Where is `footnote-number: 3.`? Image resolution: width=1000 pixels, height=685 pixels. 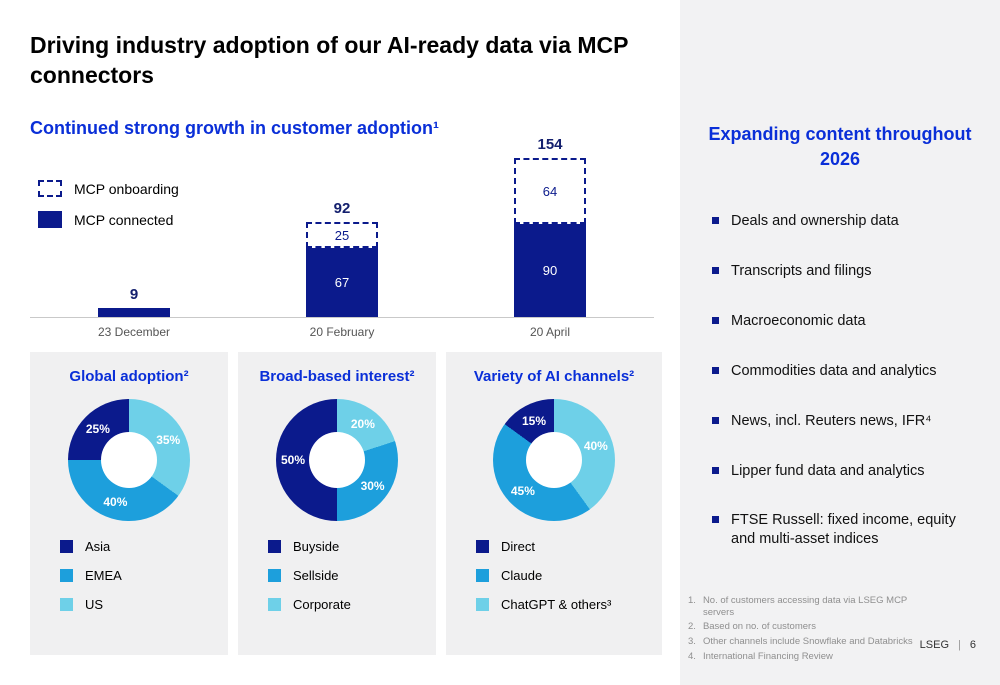
footnote-number: 3. is located at coordinates (692, 642).